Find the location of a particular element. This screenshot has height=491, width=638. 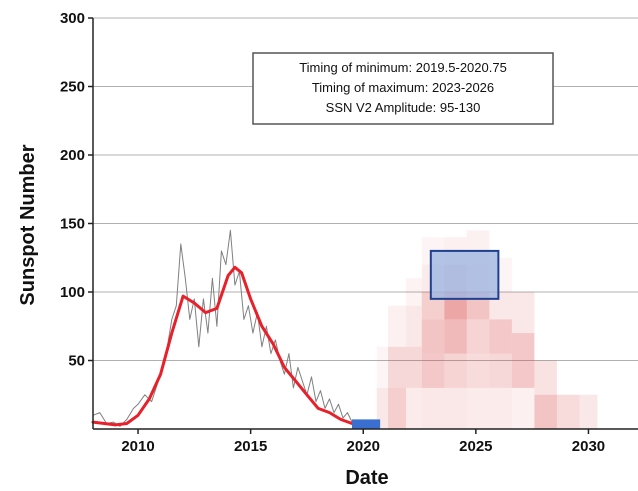

annotation-line-minimum: Timing of minimum: 2019.5-2020.75 is located at coordinates (403, 67).